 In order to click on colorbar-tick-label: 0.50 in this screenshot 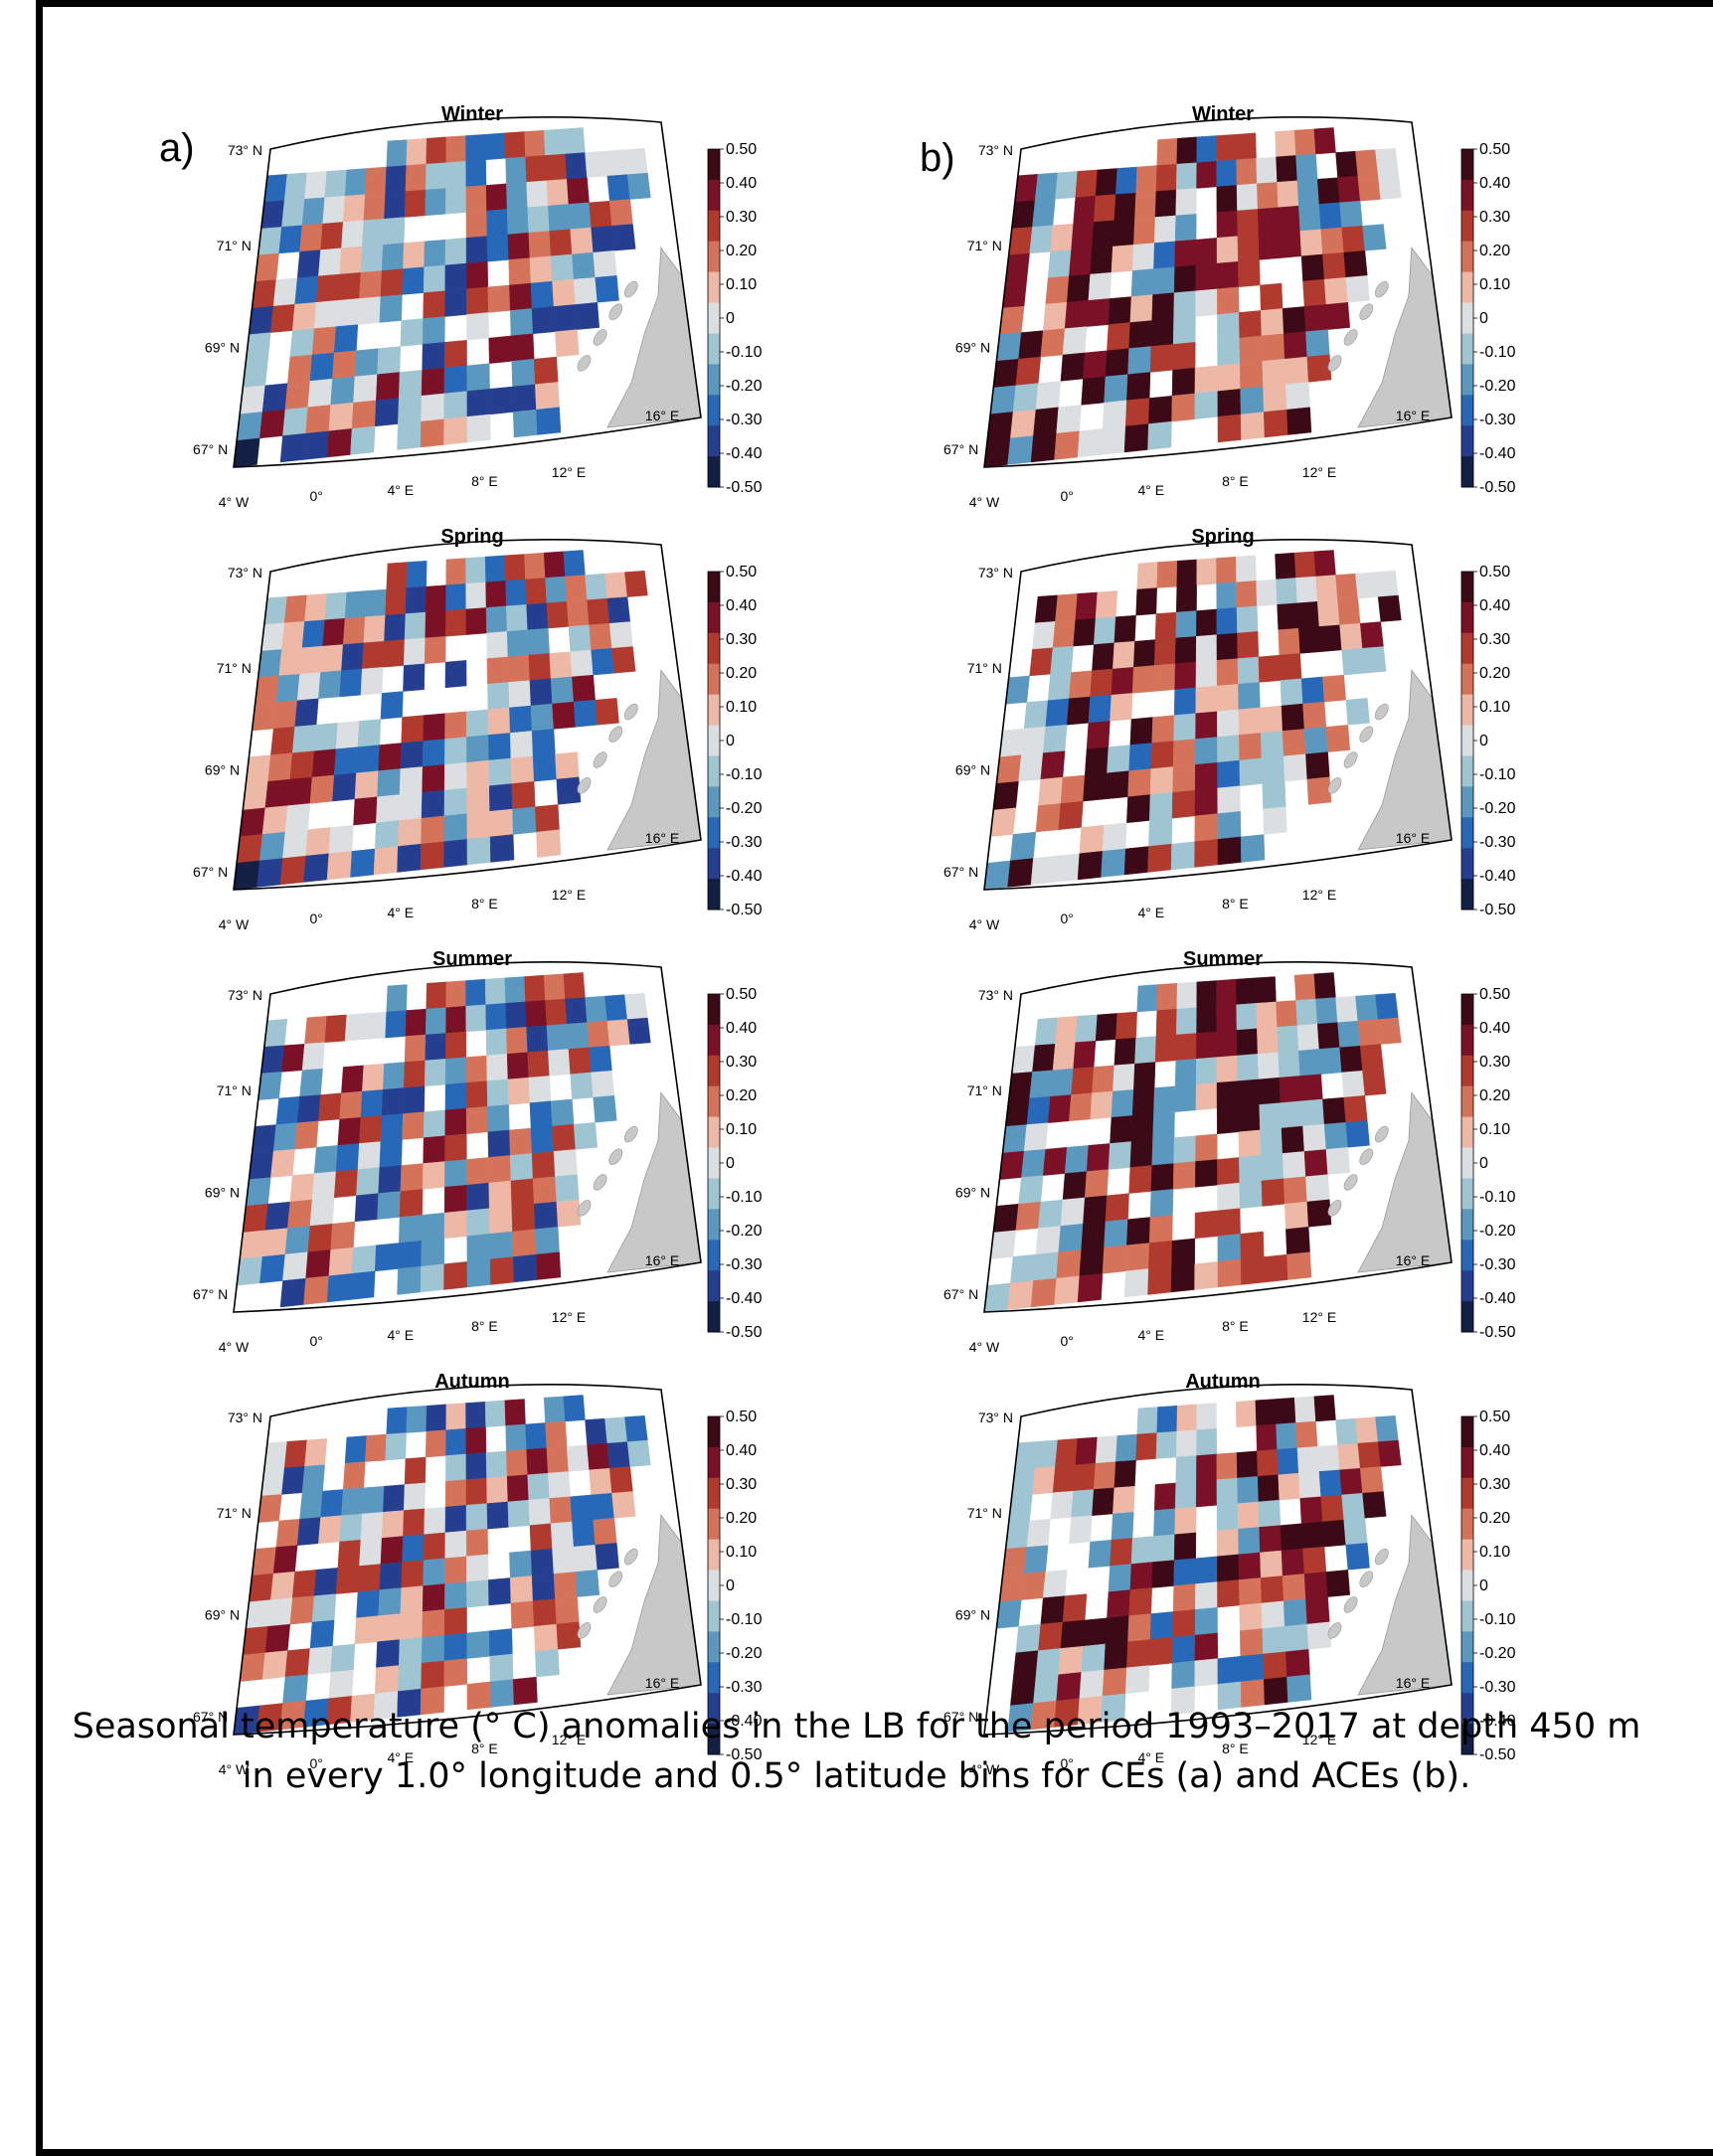, I will do `click(1494, 994)`.